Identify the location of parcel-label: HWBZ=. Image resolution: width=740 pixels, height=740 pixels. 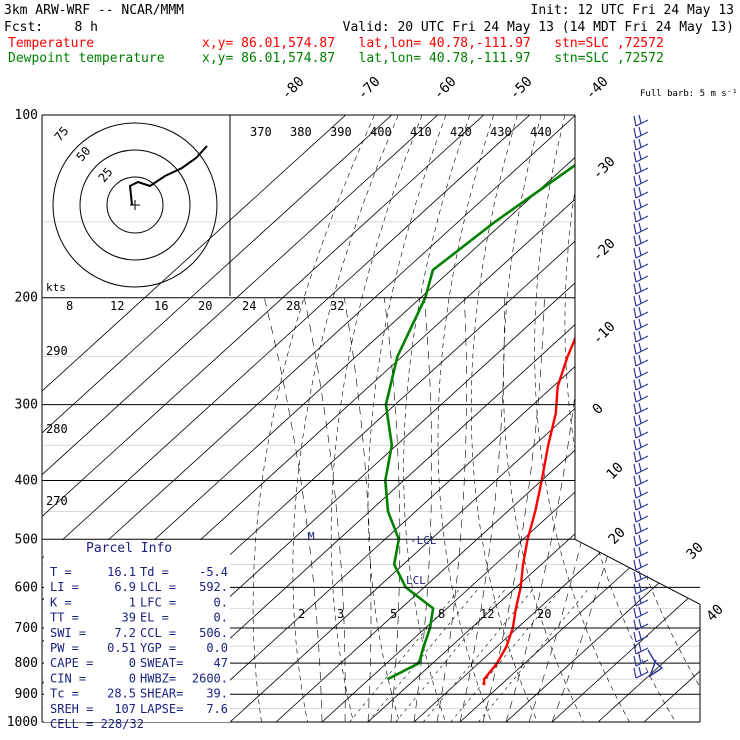
(158, 678).